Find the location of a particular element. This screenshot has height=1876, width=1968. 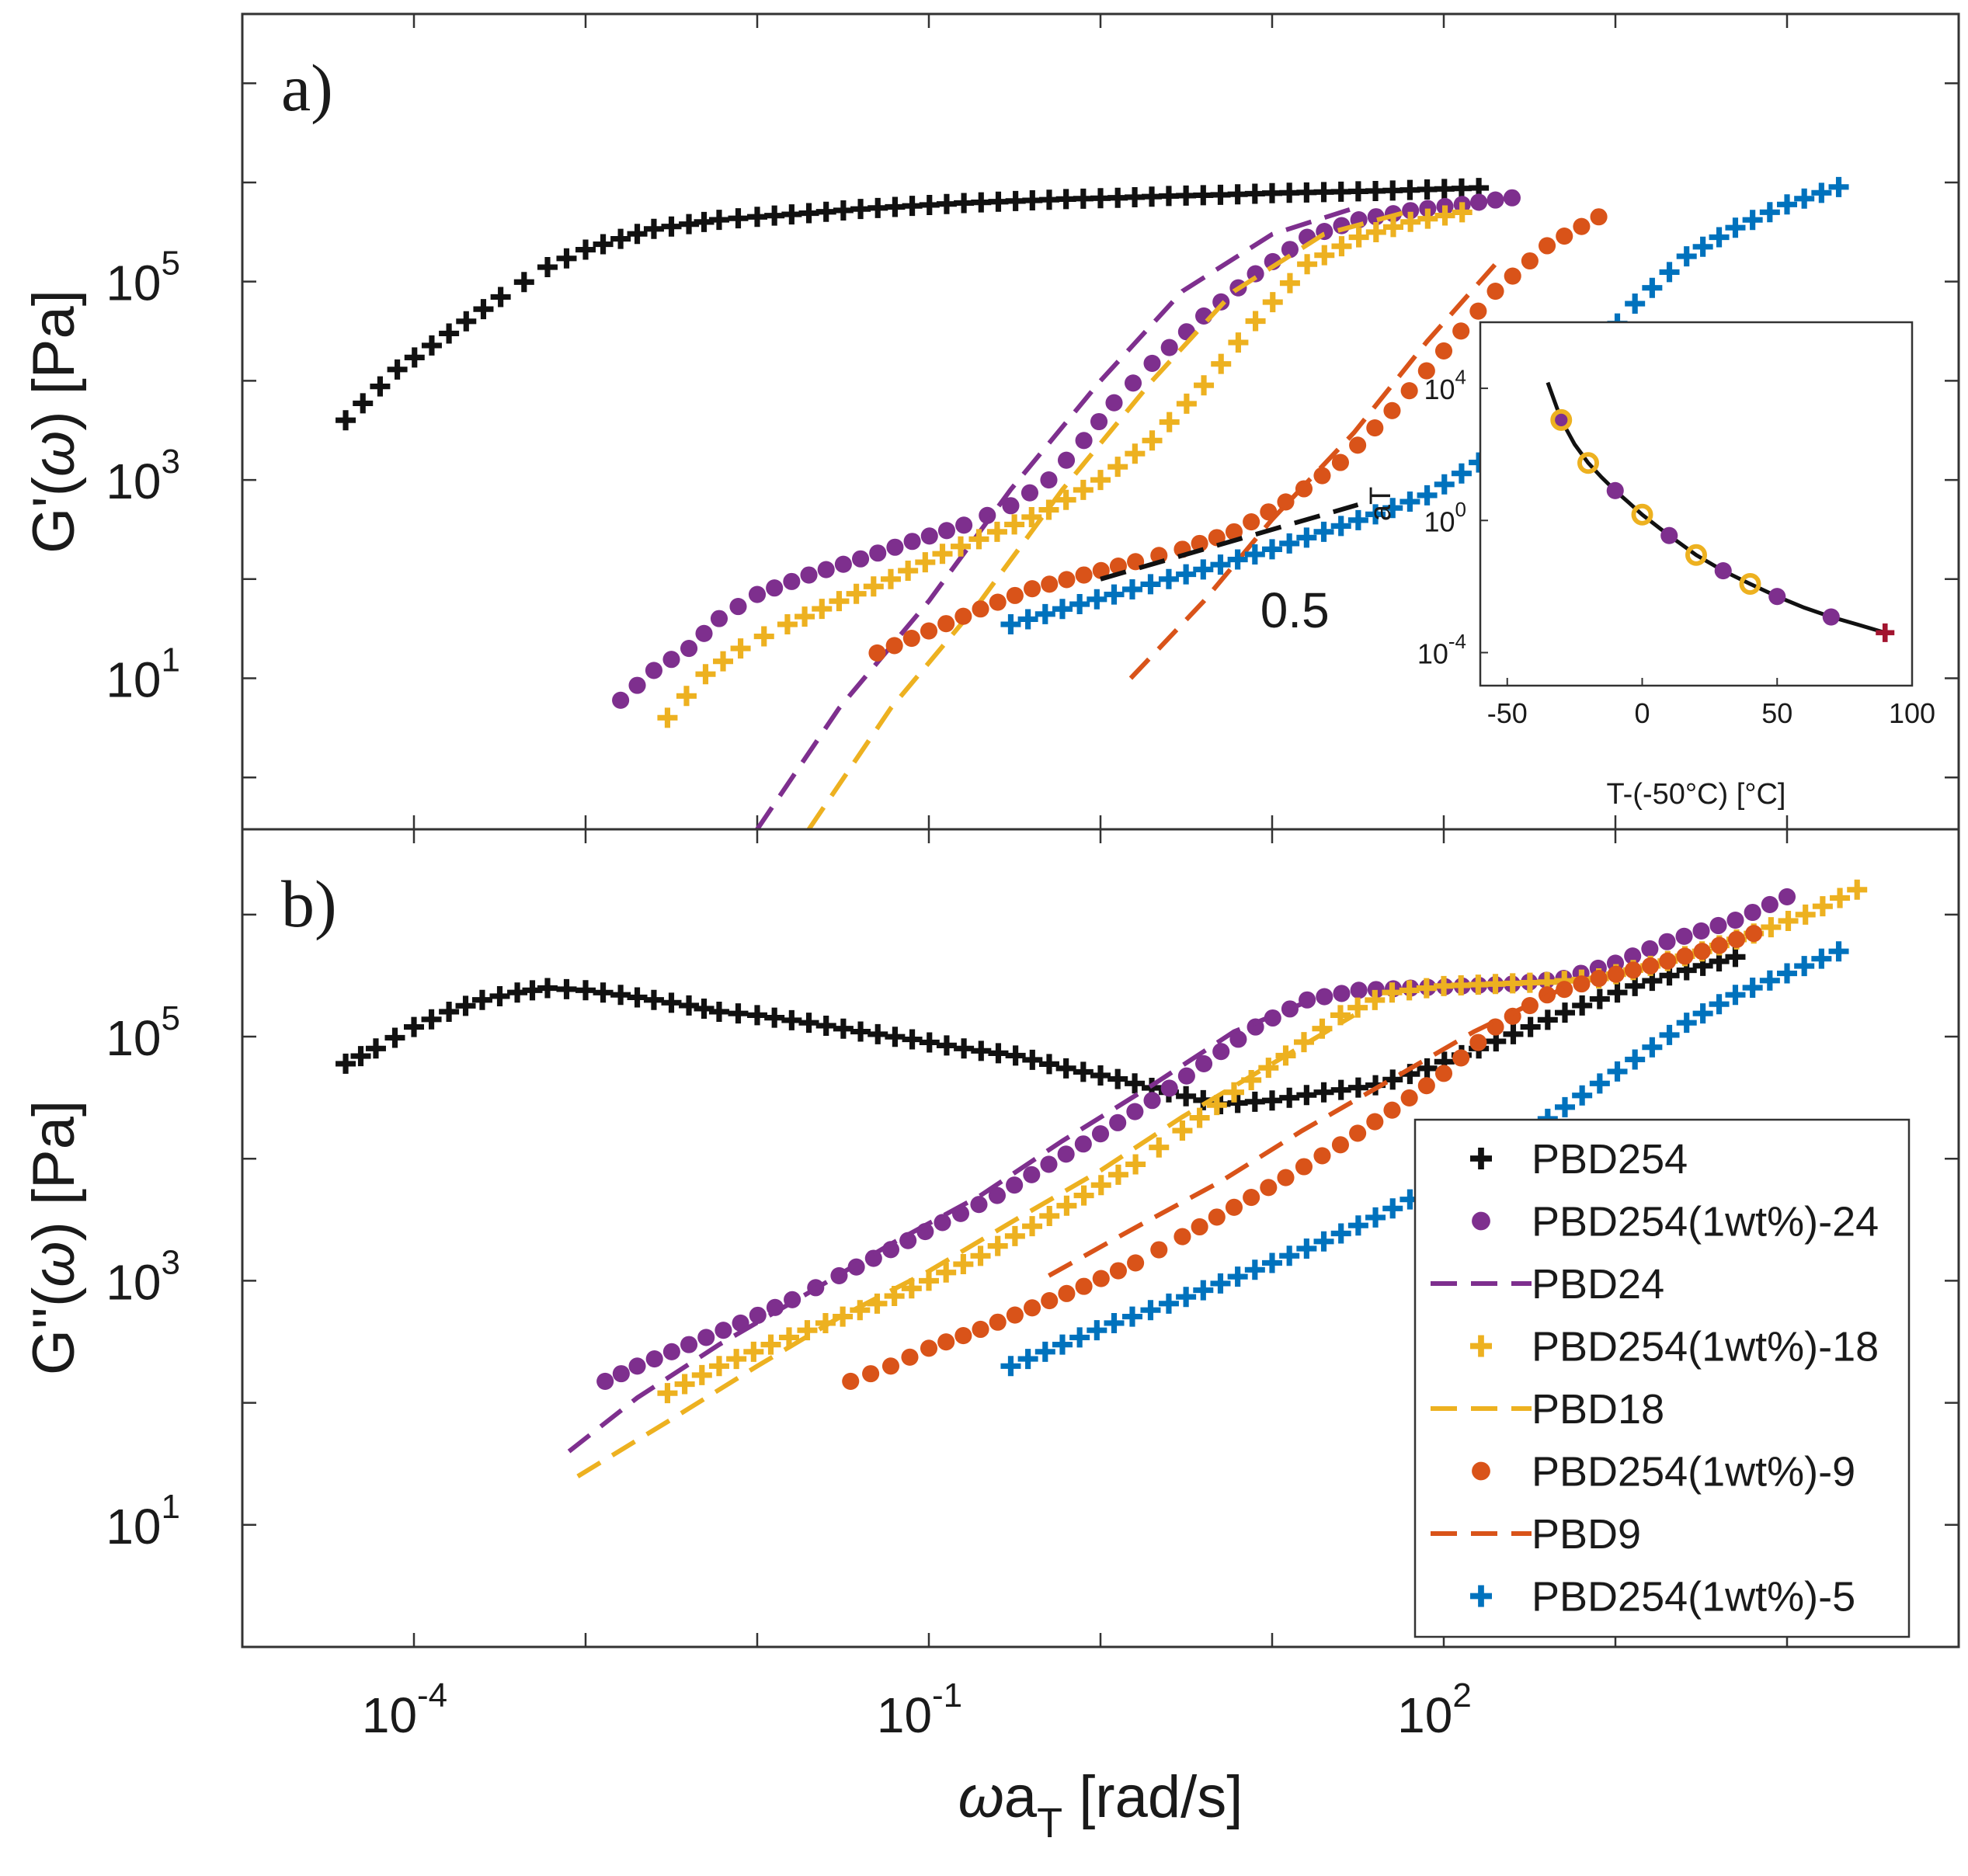

y-tick-label: 10³ is located at coordinates (143, 1276).